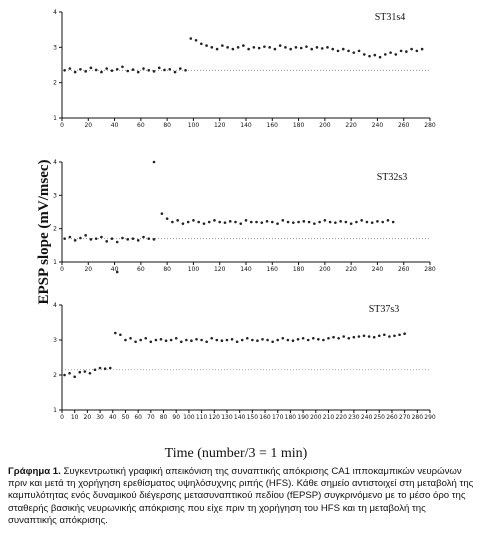 The image size is (479, 544). I want to click on x-tick-label: 250, so click(380, 417).